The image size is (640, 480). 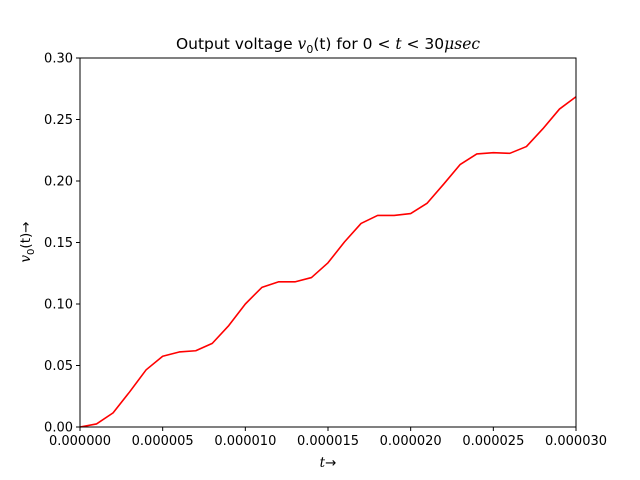 I want to click on y-tick-label: 0.10, so click(x=58, y=305).